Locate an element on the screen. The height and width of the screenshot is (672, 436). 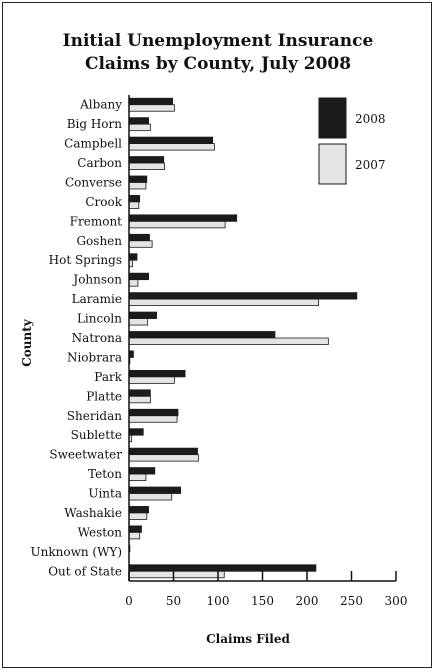
x-tick-label-200: 200 is located at coordinates (307, 601).